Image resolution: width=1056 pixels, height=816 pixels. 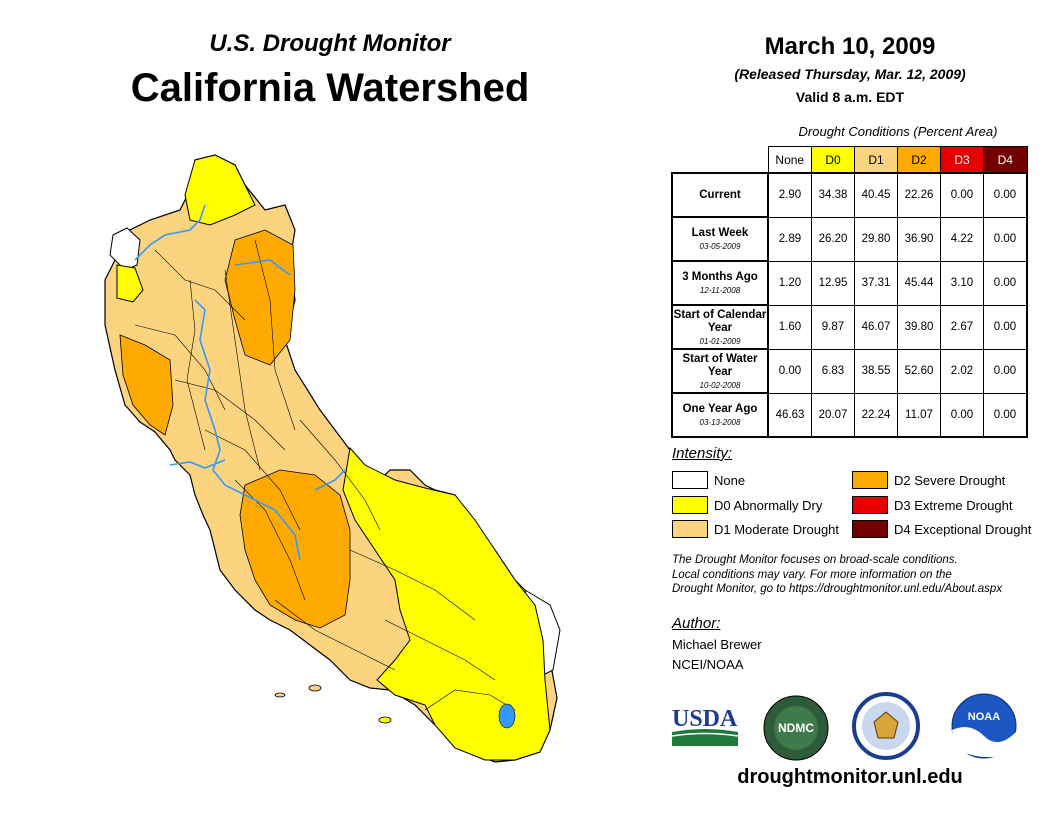 What do you see at coordinates (833, 415) in the screenshot?
I see `table-cell: 20.07` at bounding box center [833, 415].